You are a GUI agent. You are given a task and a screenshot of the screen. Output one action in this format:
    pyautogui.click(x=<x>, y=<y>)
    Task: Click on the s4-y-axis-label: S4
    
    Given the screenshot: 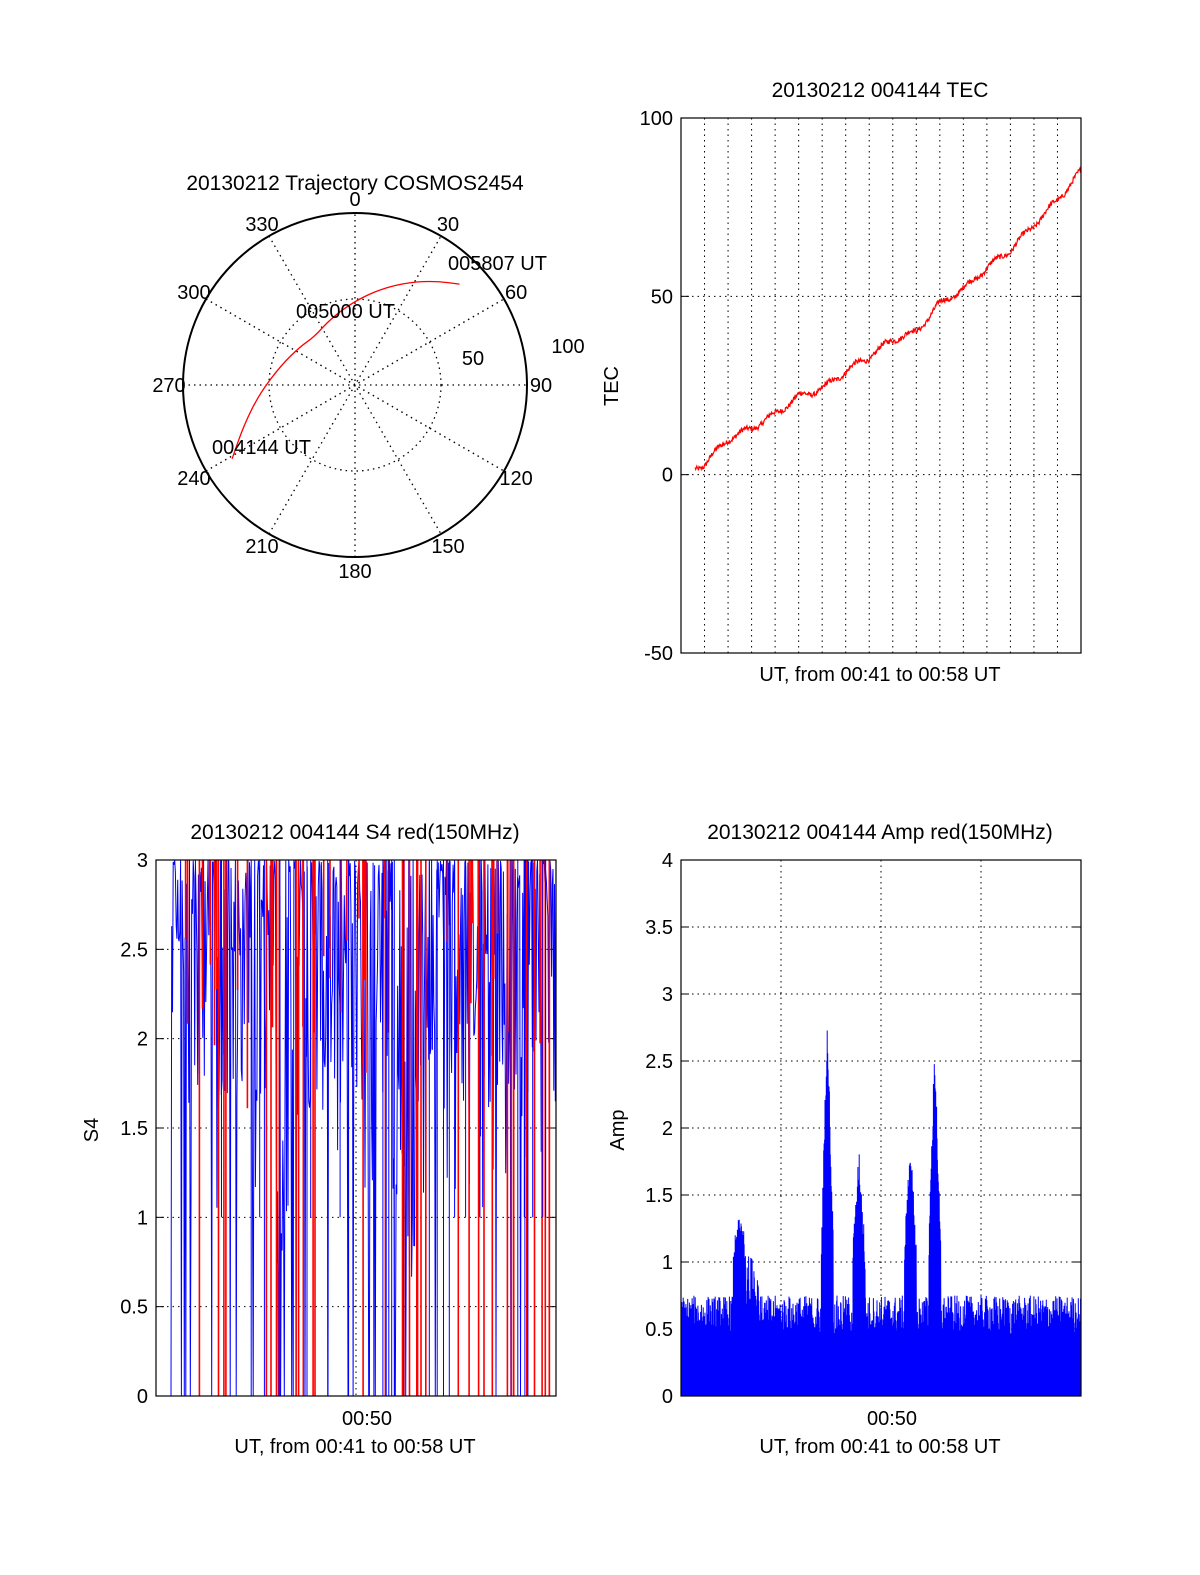 What is the action you would take?
    pyautogui.click(x=92, y=1130)
    